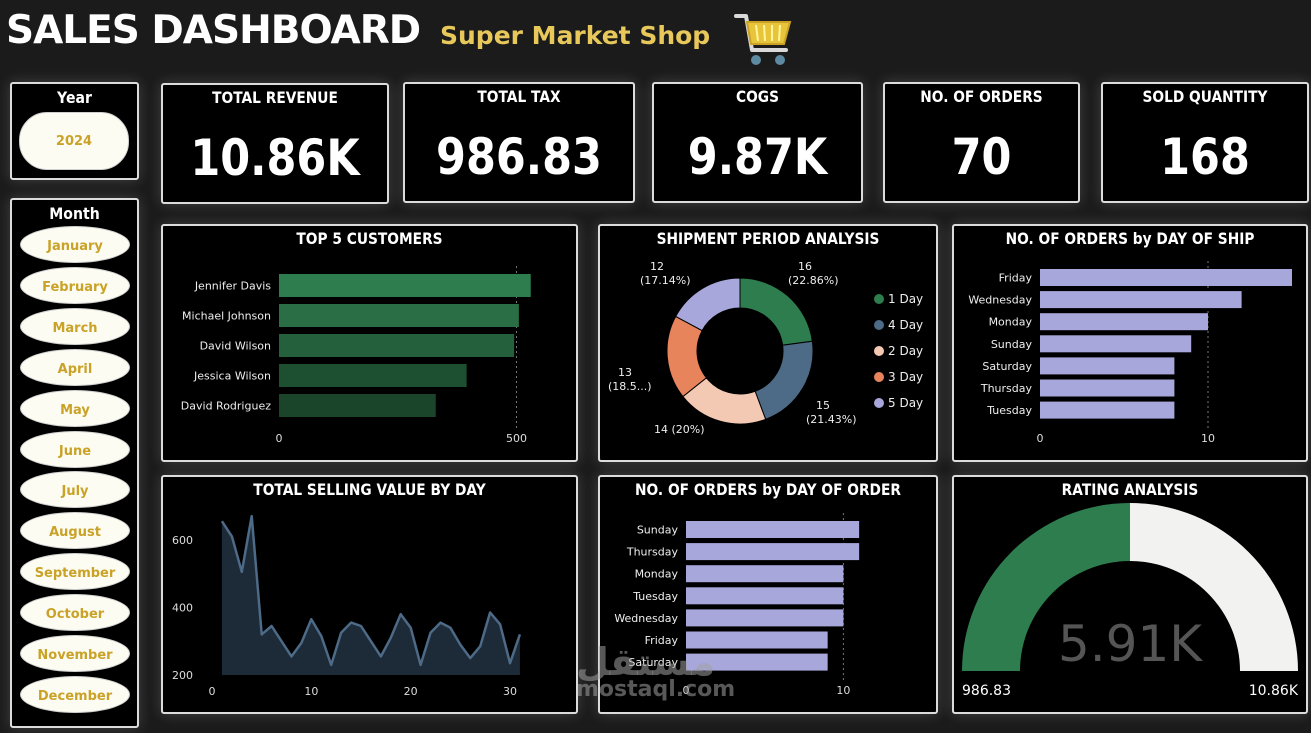  Describe the element at coordinates (74, 213) in the screenshot. I see `month-slicer-label: Month` at that location.